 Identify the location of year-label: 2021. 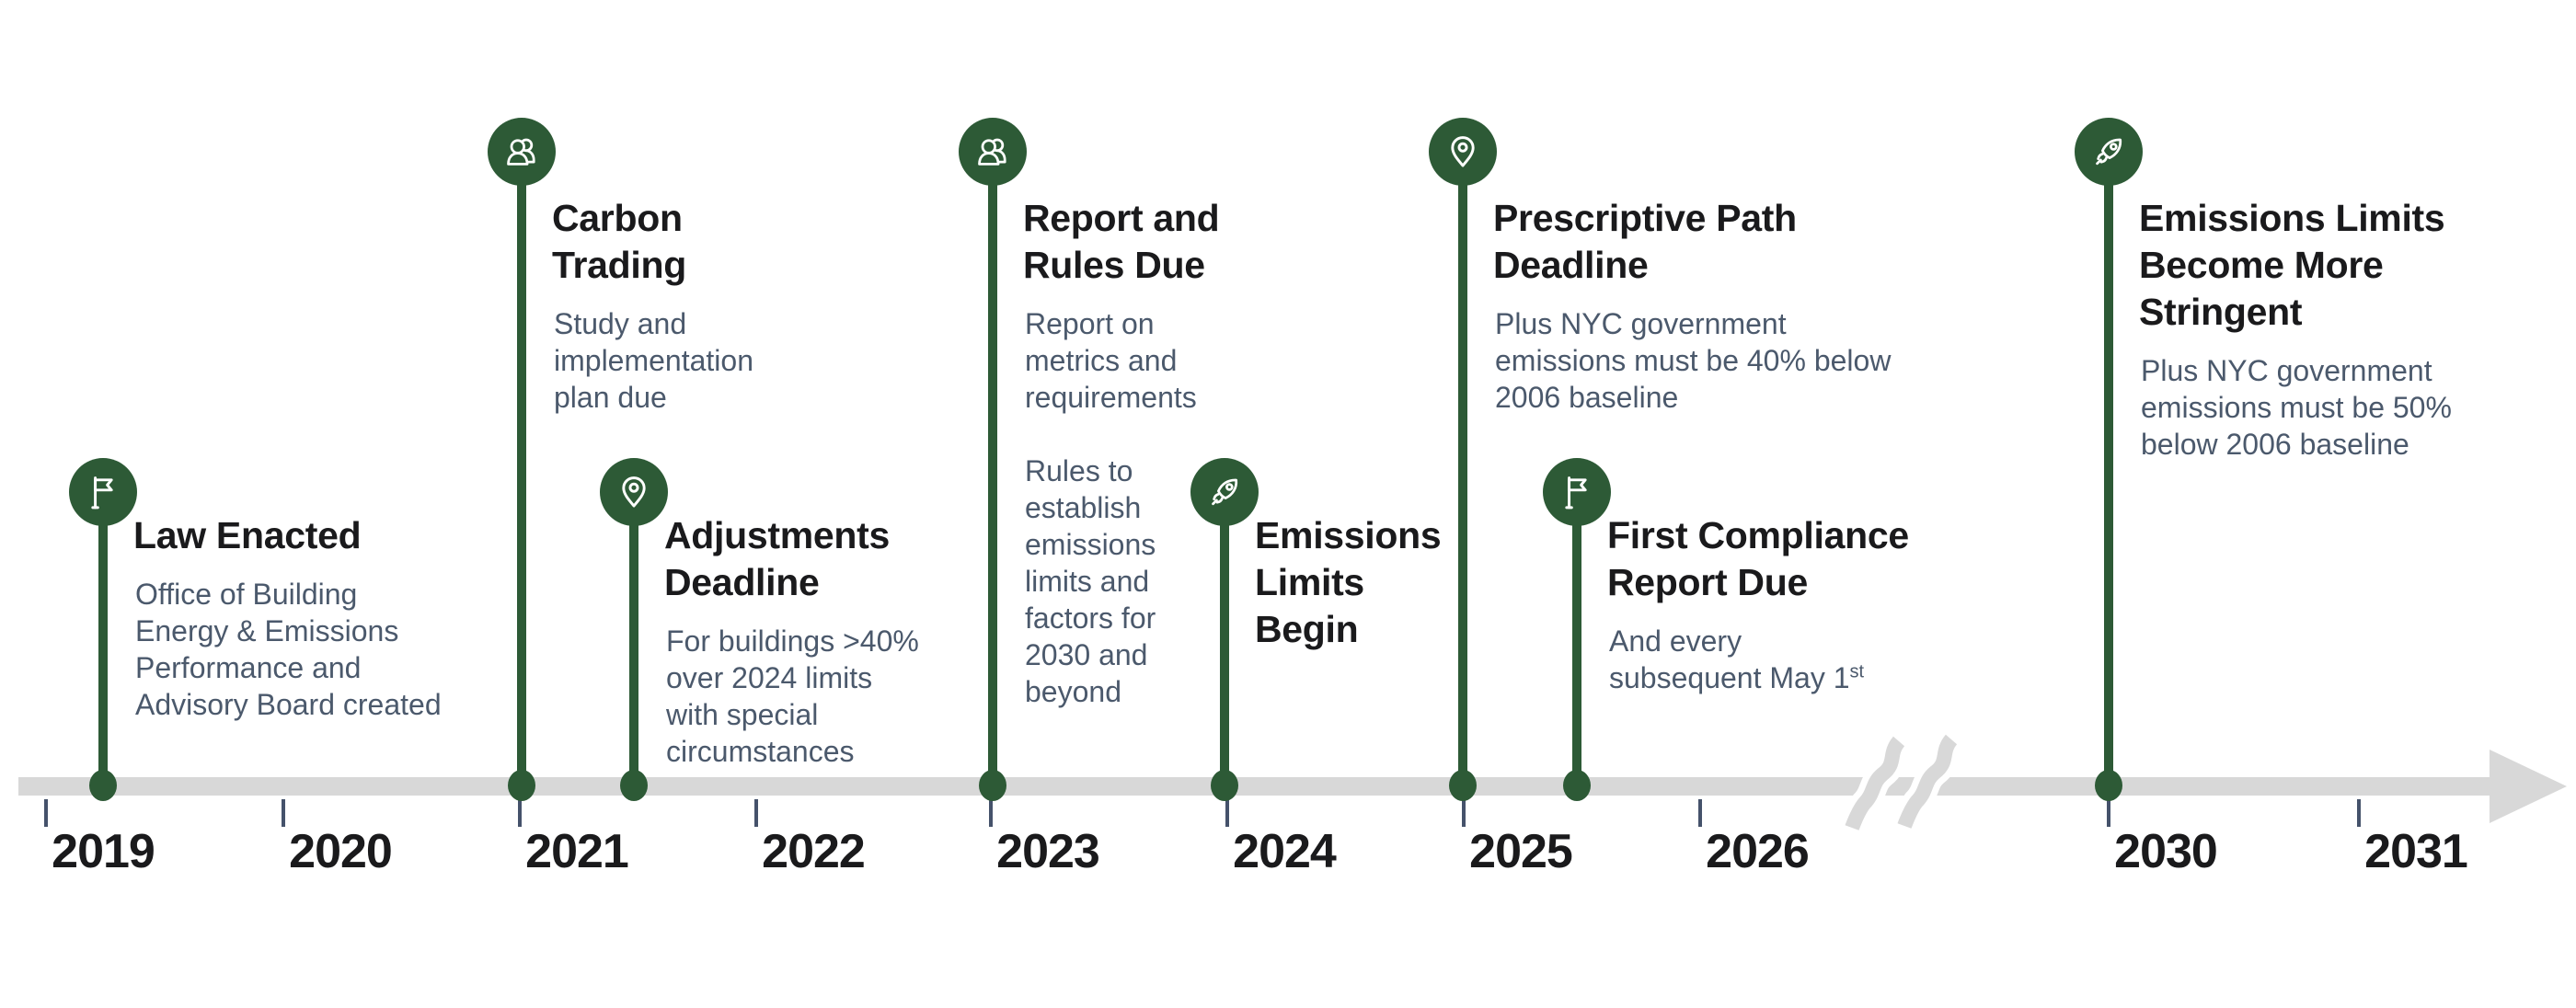
(577, 851).